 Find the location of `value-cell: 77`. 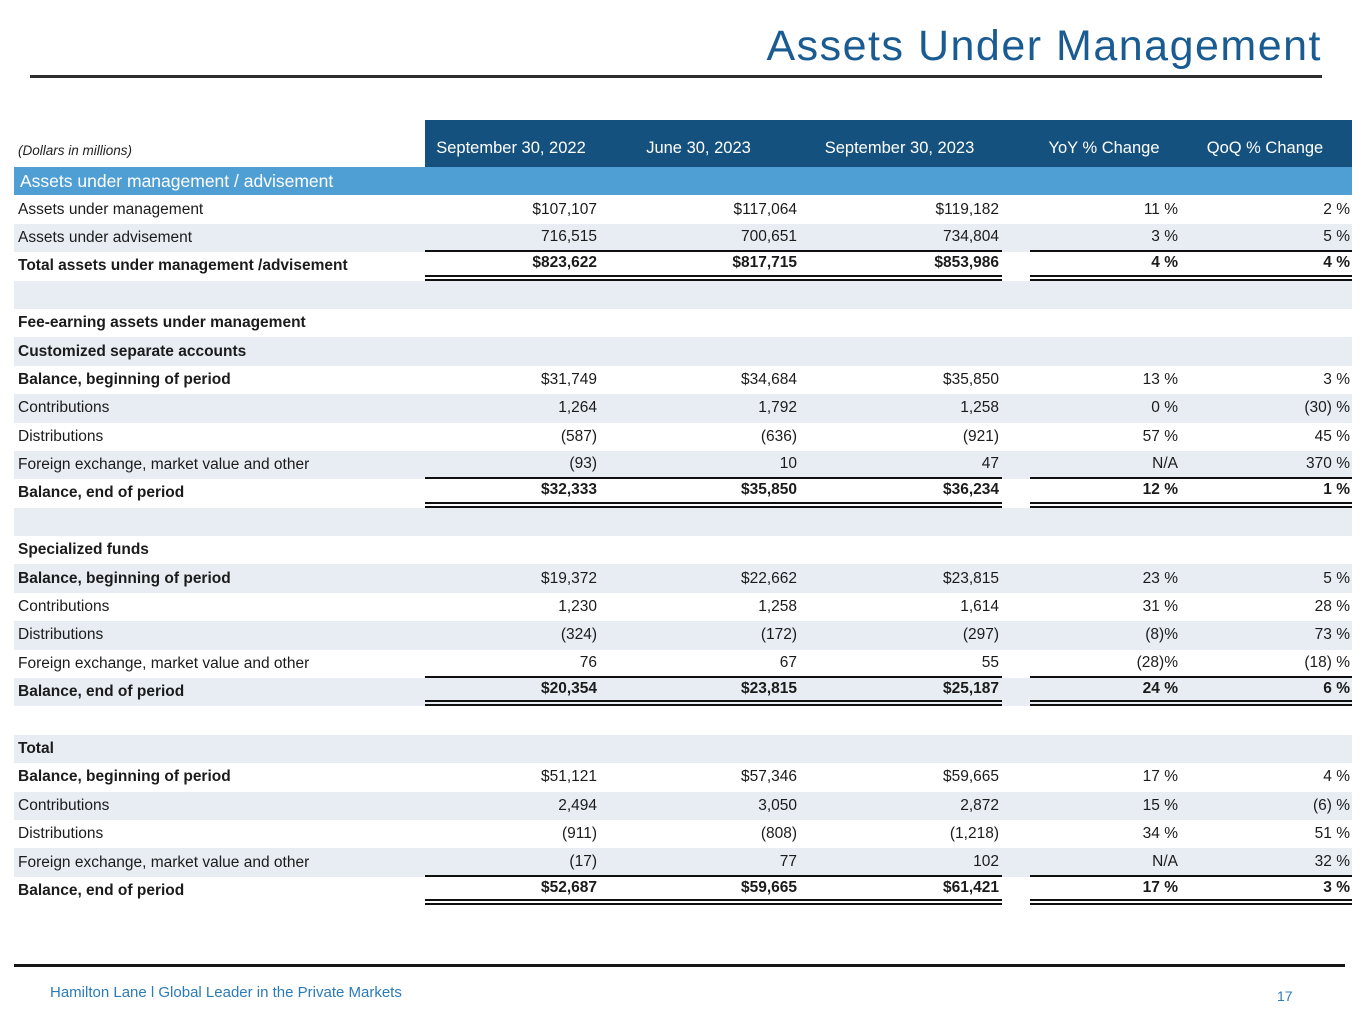

value-cell: 77 is located at coordinates (700, 862).